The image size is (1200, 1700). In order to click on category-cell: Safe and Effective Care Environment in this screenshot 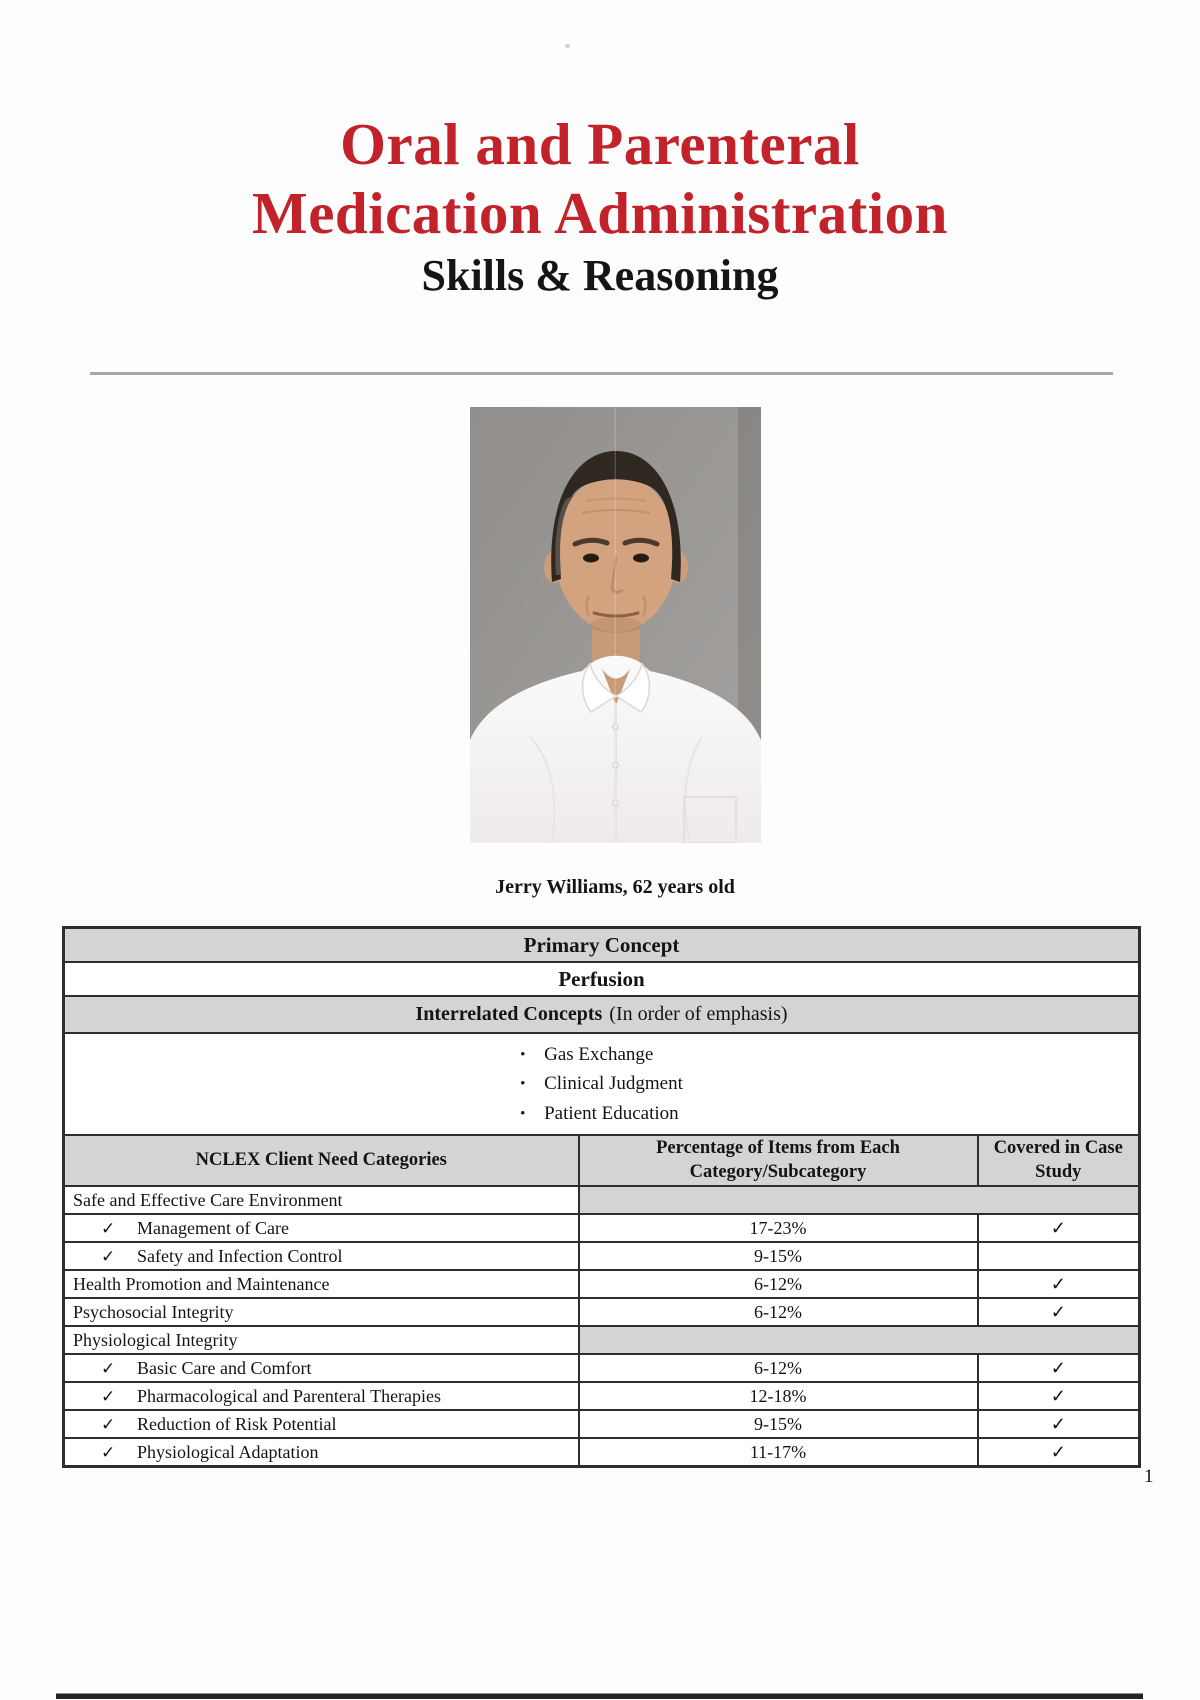, I will do `click(321, 1200)`.